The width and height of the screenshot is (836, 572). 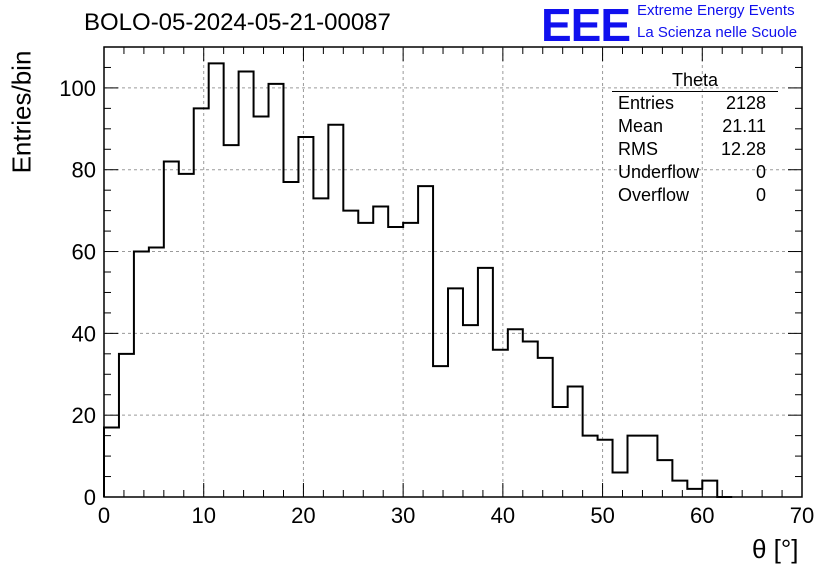 What do you see at coordinates (743, 149) in the screenshot?
I see `stats-value: 12.28` at bounding box center [743, 149].